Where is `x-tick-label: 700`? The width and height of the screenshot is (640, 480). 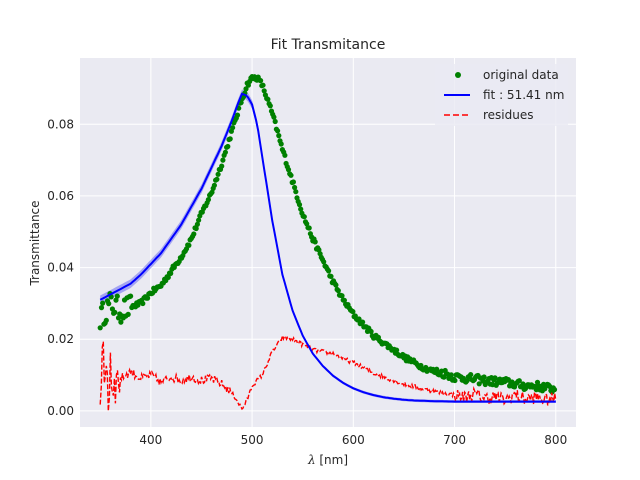 x-tick-label: 700 is located at coordinates (454, 440).